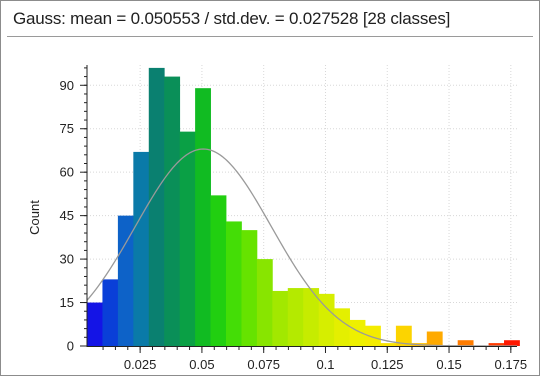 The width and height of the screenshot is (540, 377). What do you see at coordinates (67, 85) in the screenshot?
I see `y-tick-label: 90` at bounding box center [67, 85].